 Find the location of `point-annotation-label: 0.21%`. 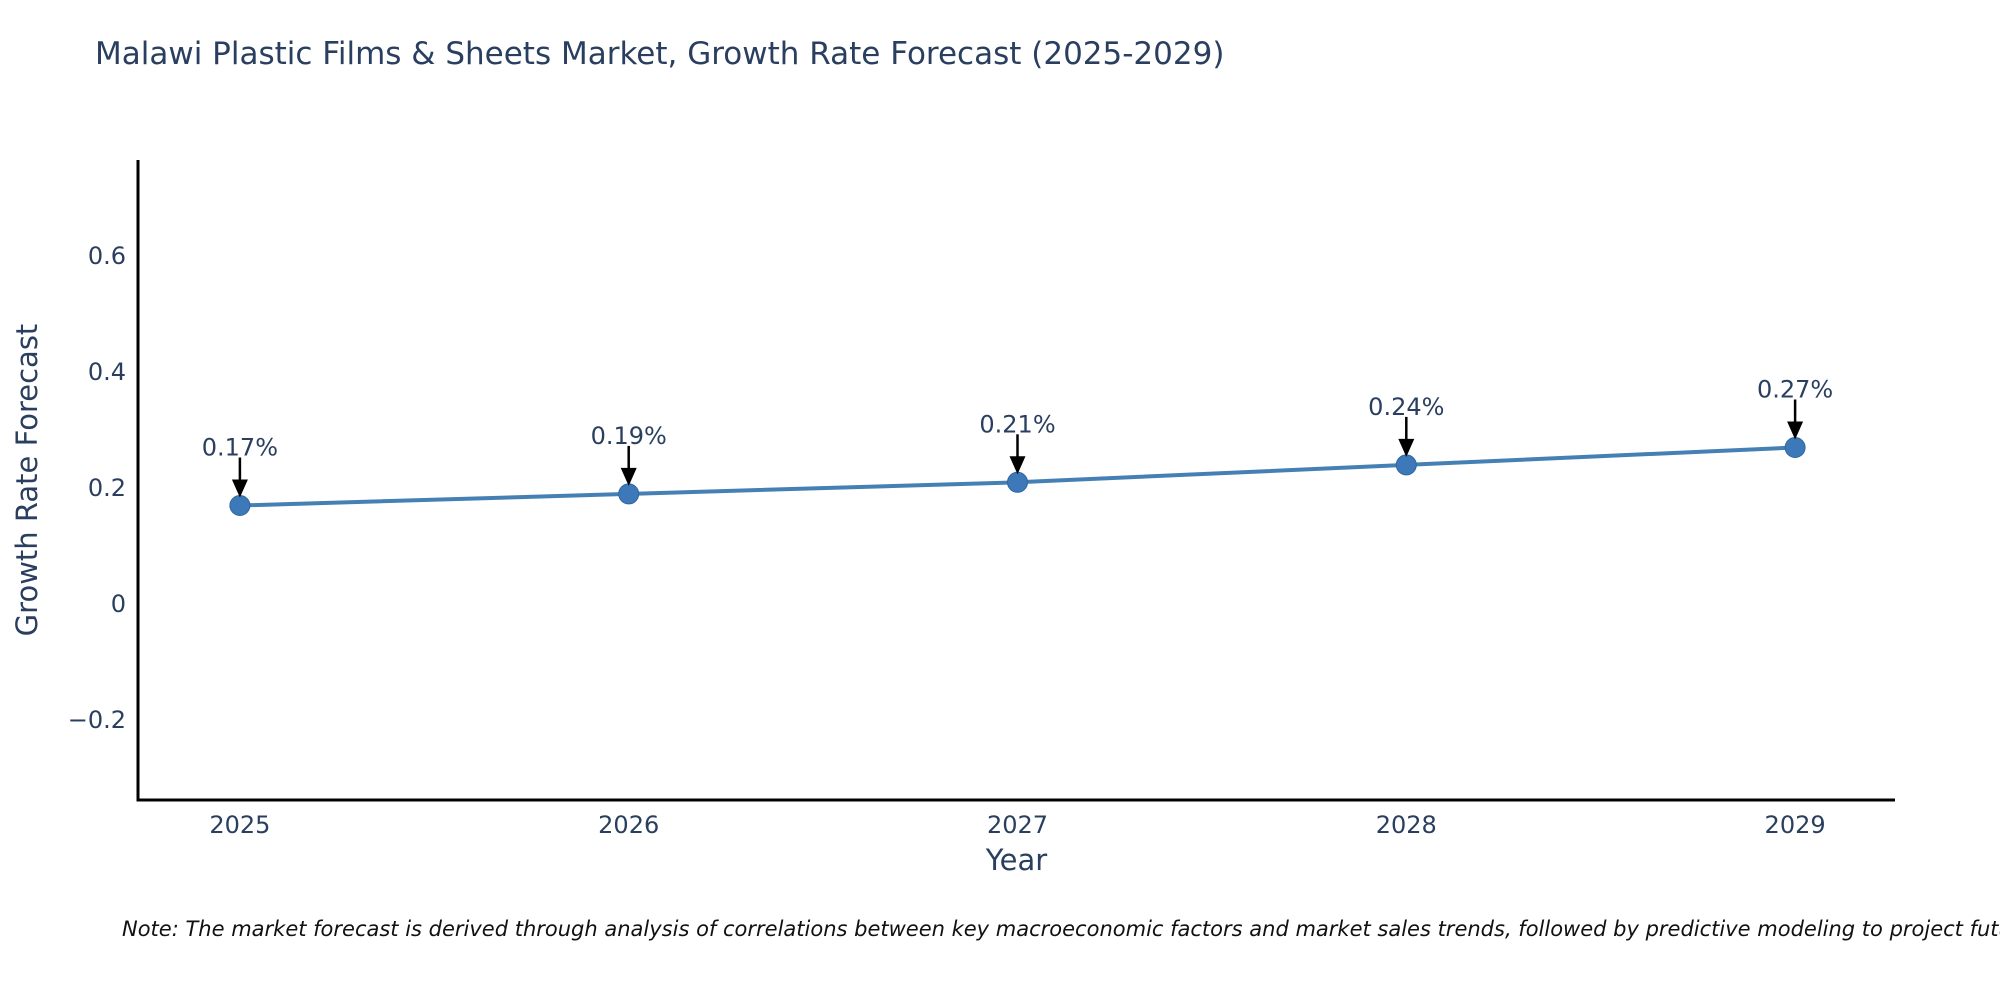

point-annotation-label: 0.21% is located at coordinates (1017, 424).